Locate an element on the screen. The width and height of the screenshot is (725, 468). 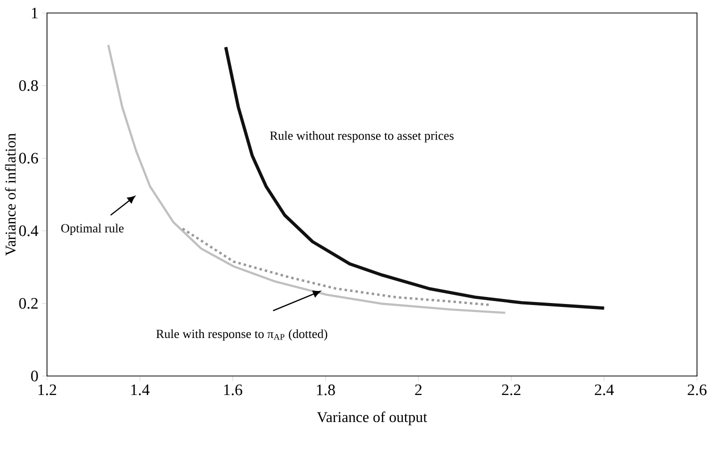
y-axis-title: Variance of inflation is located at coordinates (10, 194).